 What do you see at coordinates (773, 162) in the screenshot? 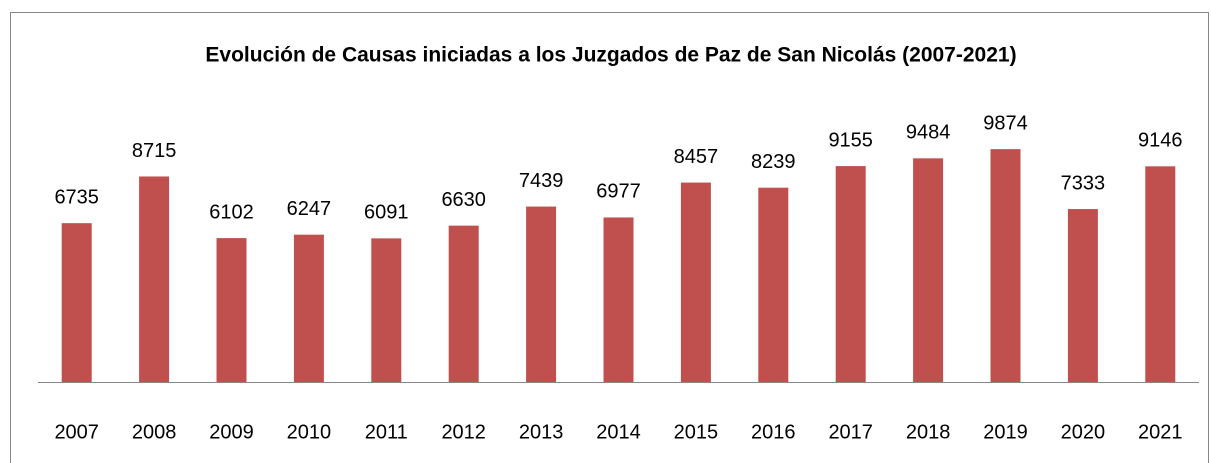
I see `data-label: 8239` at bounding box center [773, 162].